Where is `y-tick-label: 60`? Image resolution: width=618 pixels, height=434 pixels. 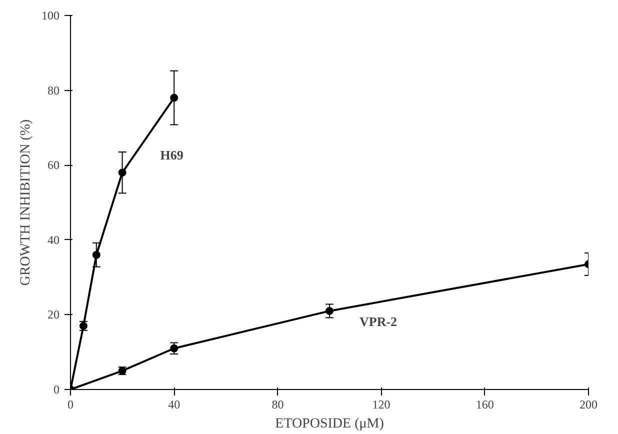
y-tick-label: 60 is located at coordinates (54, 165).